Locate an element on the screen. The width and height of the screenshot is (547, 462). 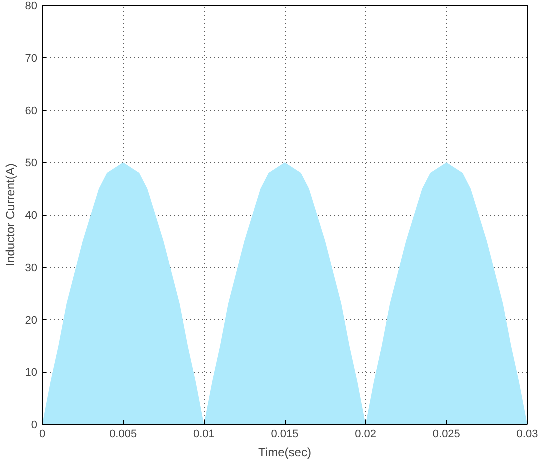
y-axis-title: Inductor Current(A) is located at coordinates (10, 215).